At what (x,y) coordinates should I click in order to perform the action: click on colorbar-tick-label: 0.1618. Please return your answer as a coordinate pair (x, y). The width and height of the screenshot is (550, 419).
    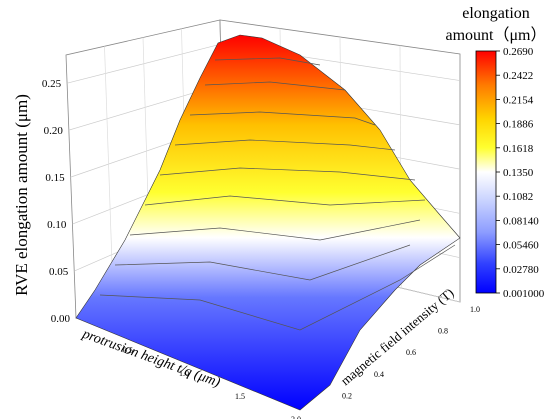
    Looking at the image, I should click on (518, 149).